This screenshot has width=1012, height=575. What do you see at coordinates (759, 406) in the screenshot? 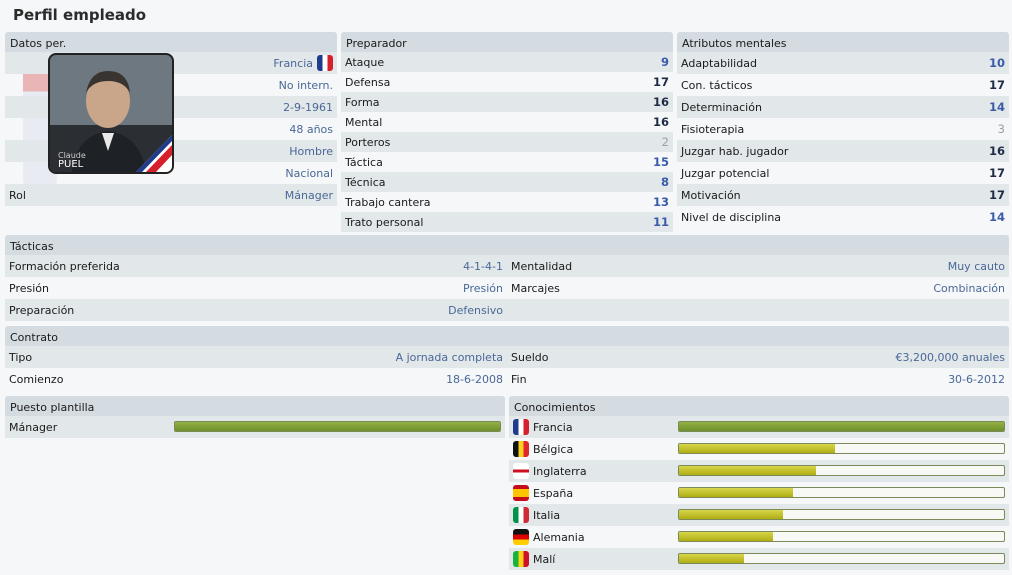
I see `conocimientos-header: Conocimientos` at bounding box center [759, 406].